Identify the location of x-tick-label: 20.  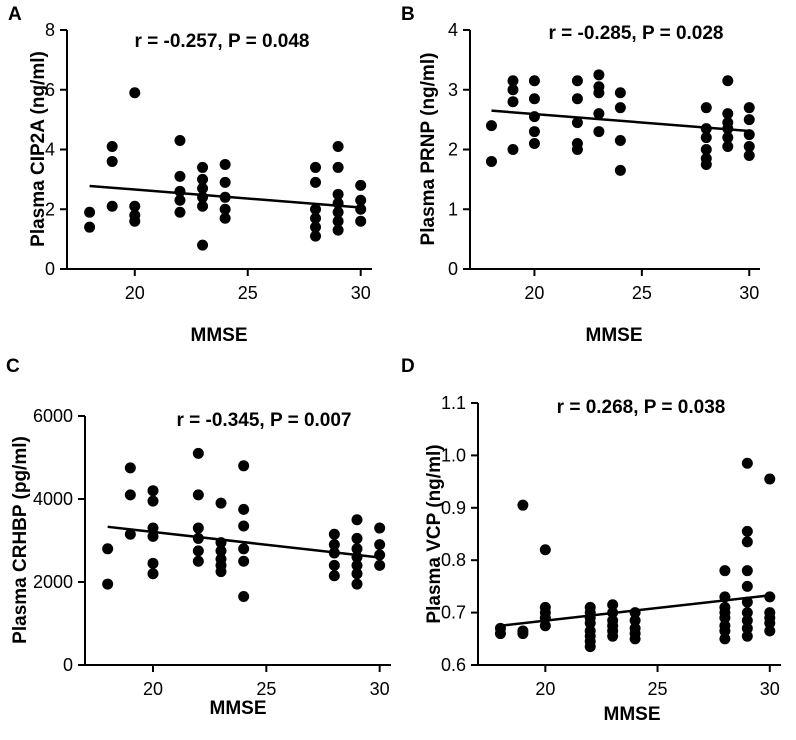
(545, 689).